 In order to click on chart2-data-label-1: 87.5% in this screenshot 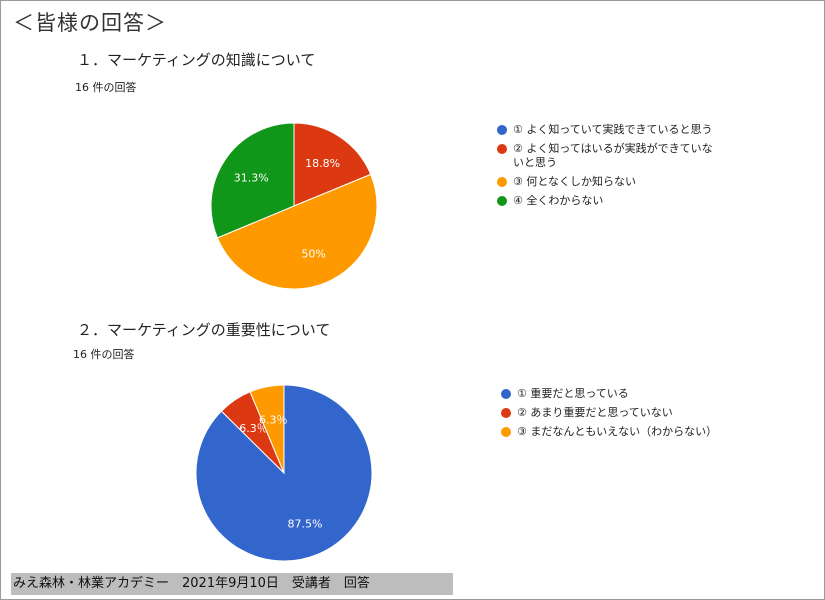, I will do `click(305, 523)`.